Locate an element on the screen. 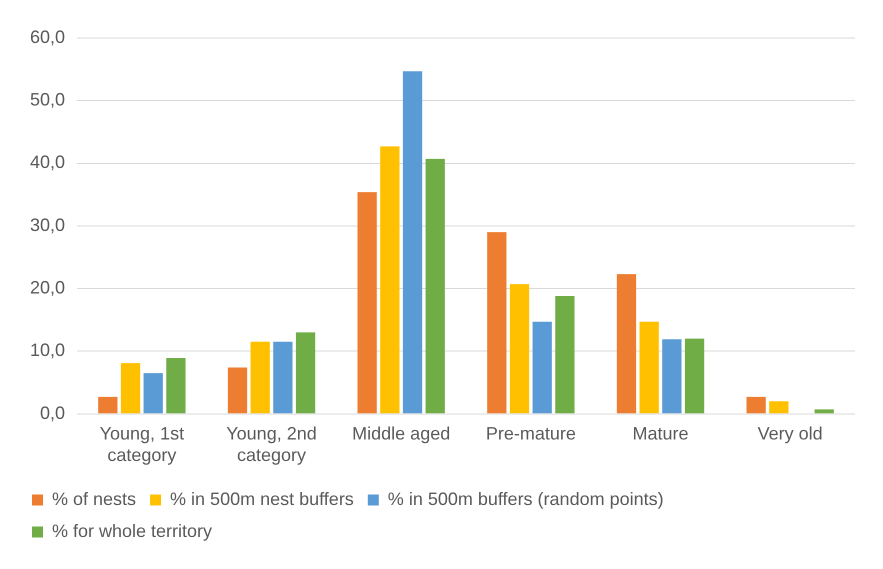 Image resolution: width=883 pixels, height=569 pixels. x-tick-label: Middle aged is located at coordinates (401, 434).